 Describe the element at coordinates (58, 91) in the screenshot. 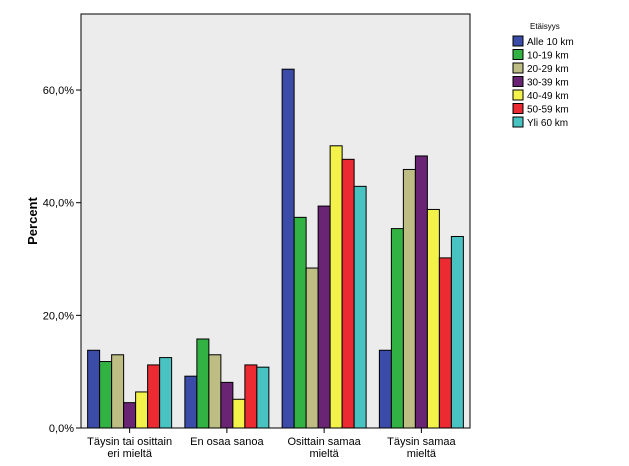

I see `y-tick-label: 60,0%` at that location.